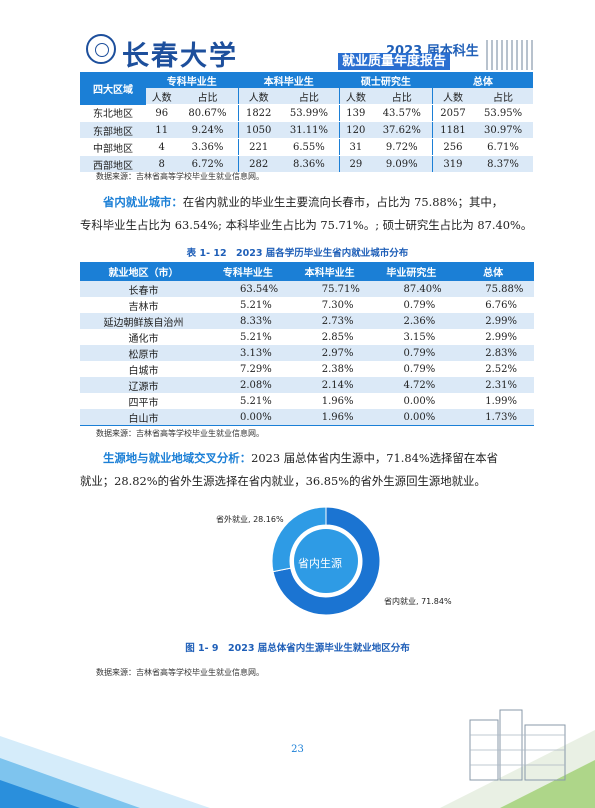 This screenshot has width=595, height=808. Describe the element at coordinates (411, 289) in the screenshot. I see `table-cell: 87.40%` at that location.